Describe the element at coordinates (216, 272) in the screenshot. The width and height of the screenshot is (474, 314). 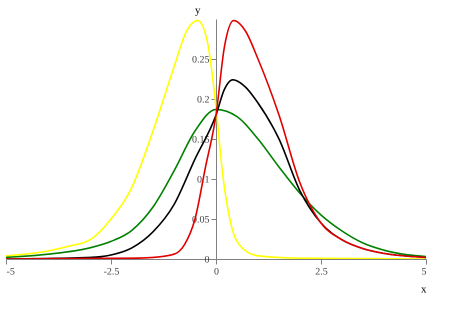
I see `x-tick-label: 0` at that location.